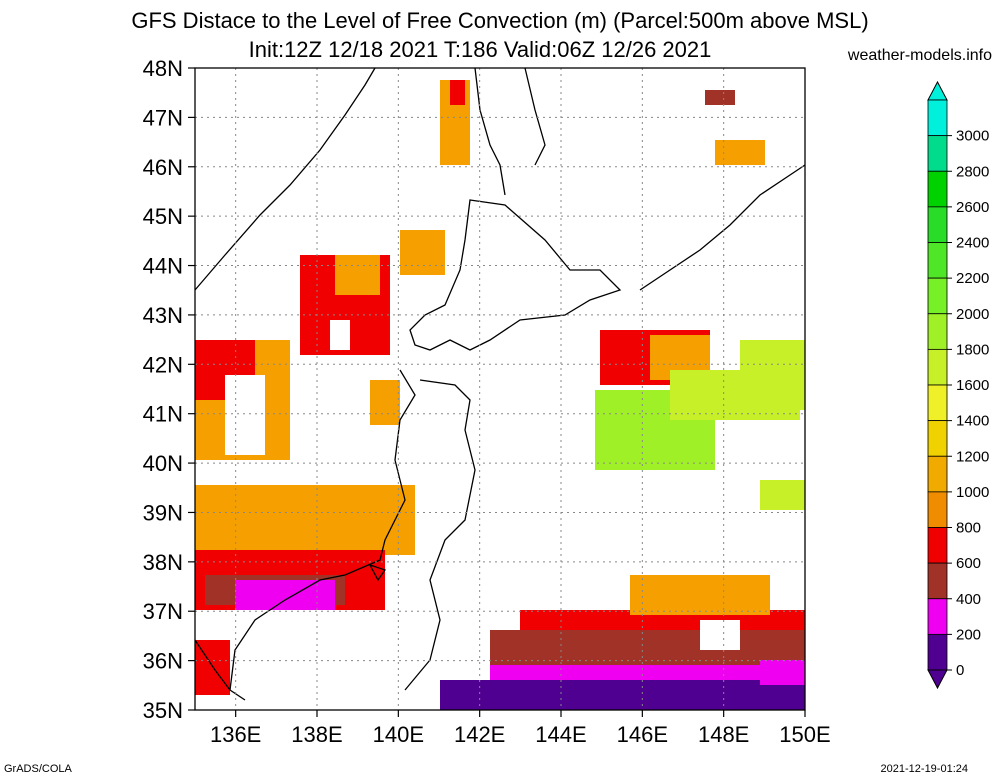 Image resolution: width=1000 pixels, height=779 pixels. I want to click on lon-tick-label: 150E, so click(804, 734).